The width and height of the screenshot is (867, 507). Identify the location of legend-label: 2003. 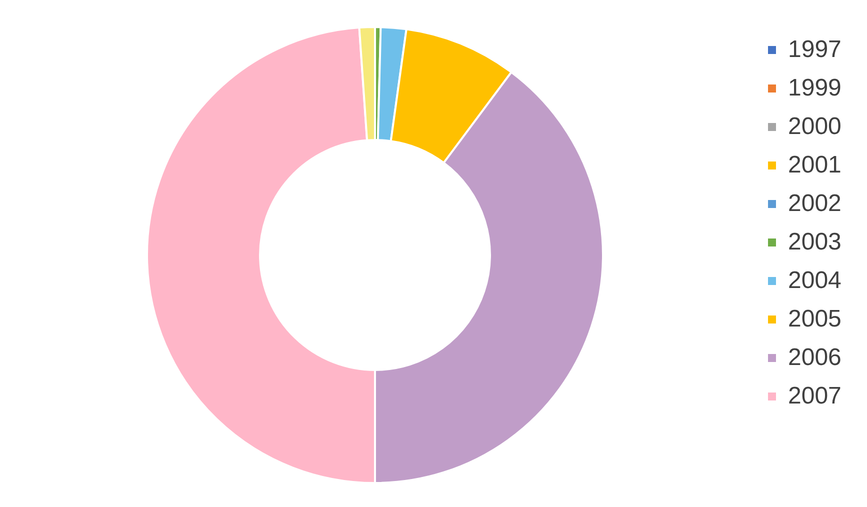
(815, 242).